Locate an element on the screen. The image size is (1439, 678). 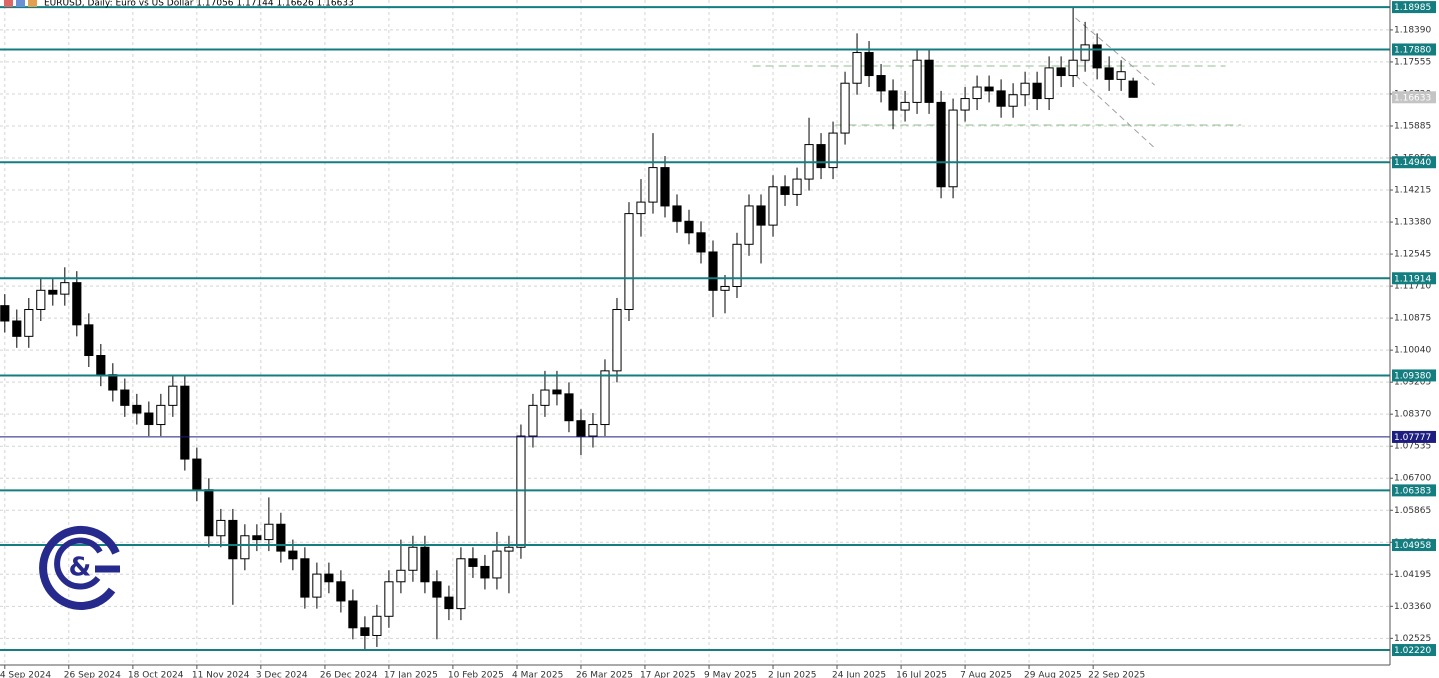
x-tick-label: 4 Mar 2025 is located at coordinates (537, 674).